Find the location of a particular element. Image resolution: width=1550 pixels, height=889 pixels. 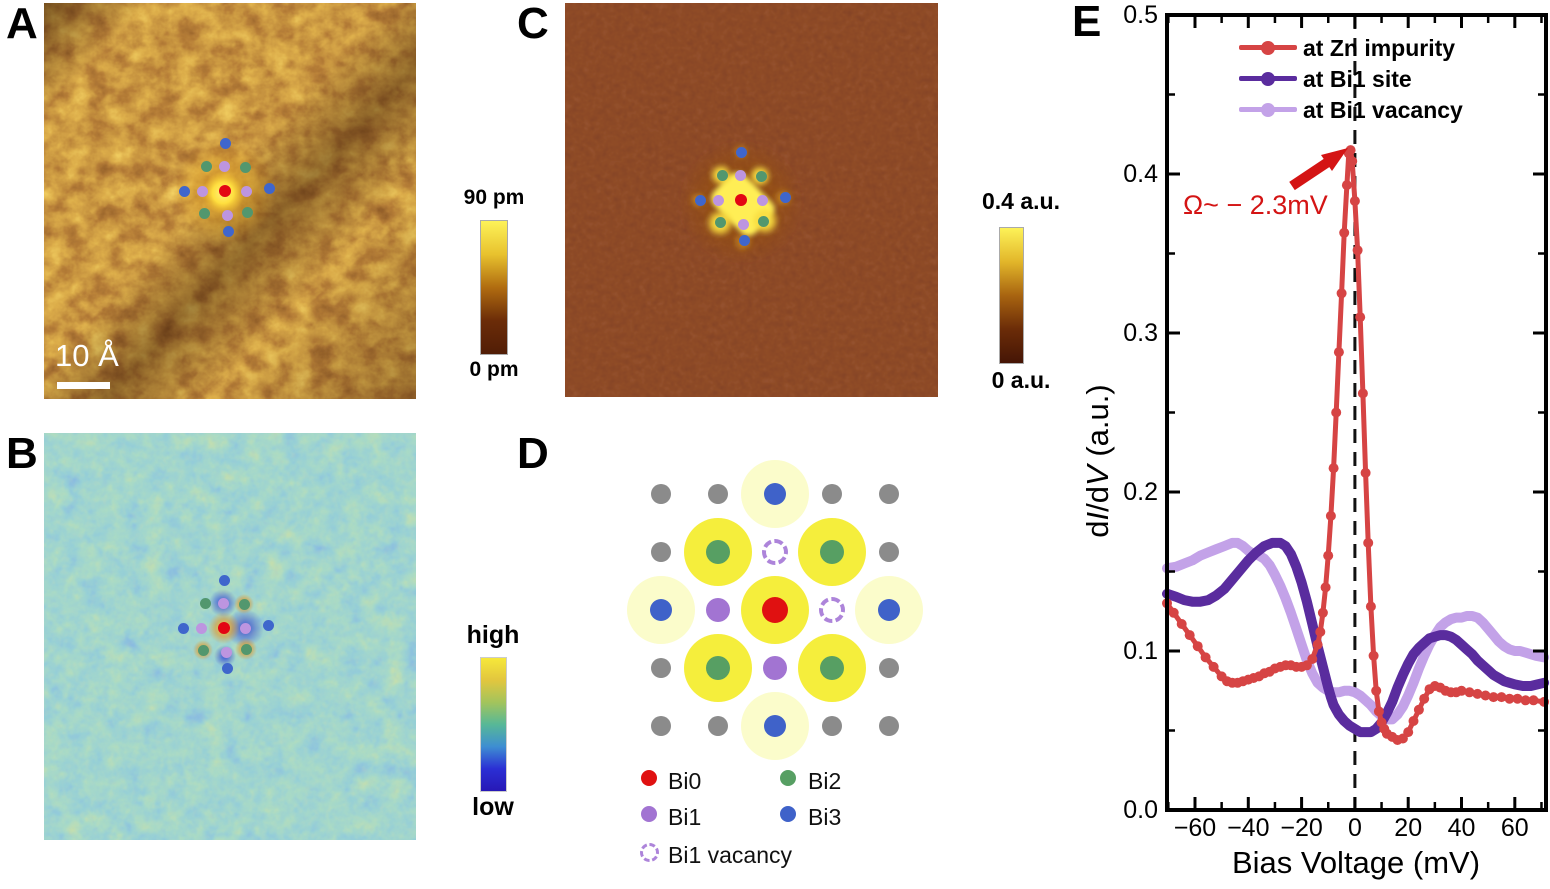

y-tick-label: 0.2 is located at coordinates (1140, 492).